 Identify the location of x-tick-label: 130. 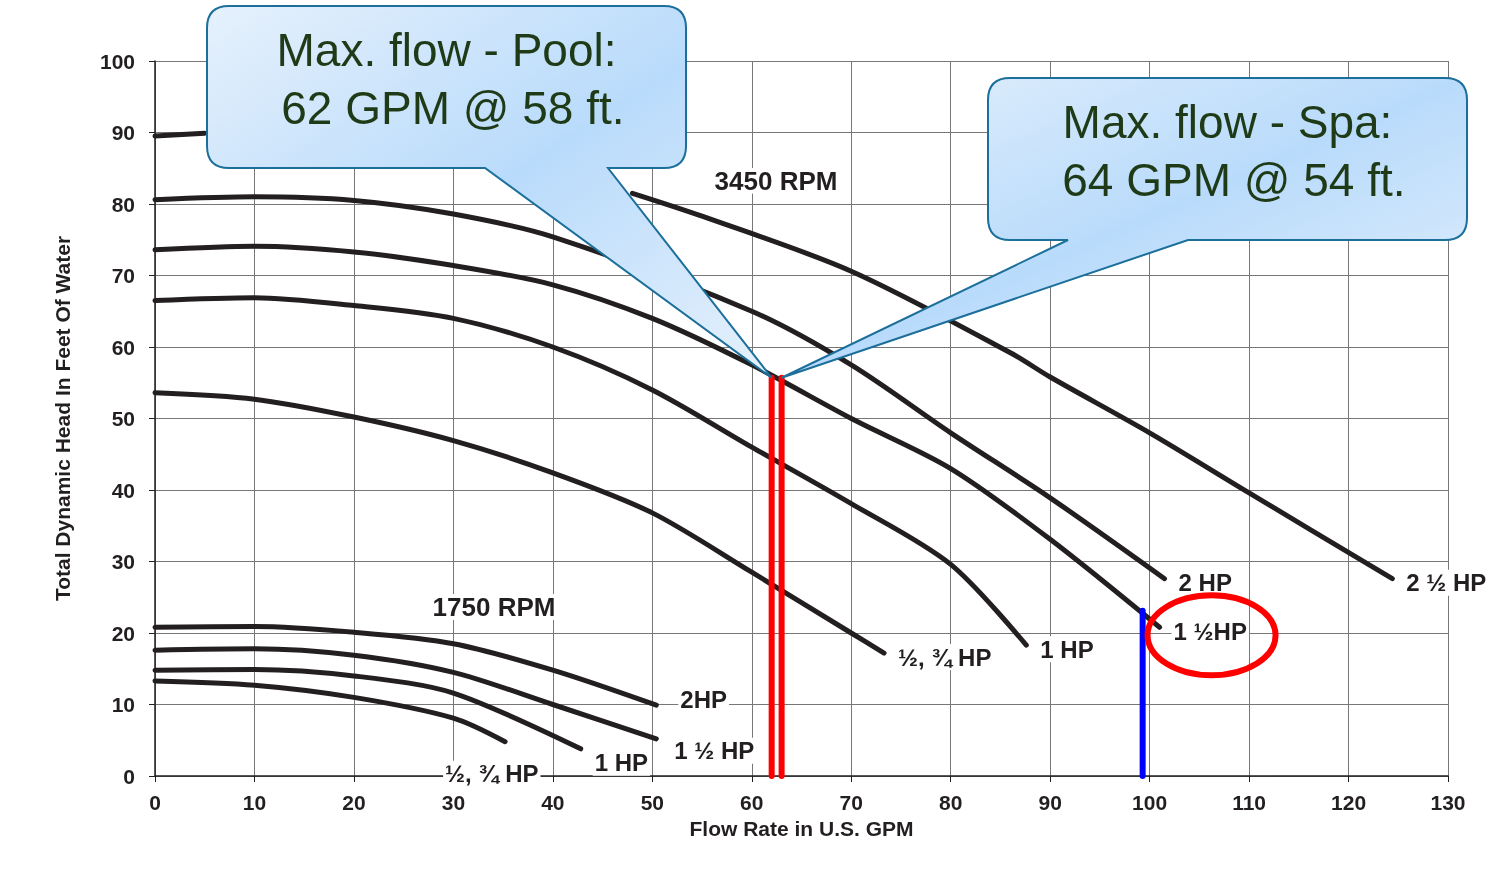
(1448, 802).